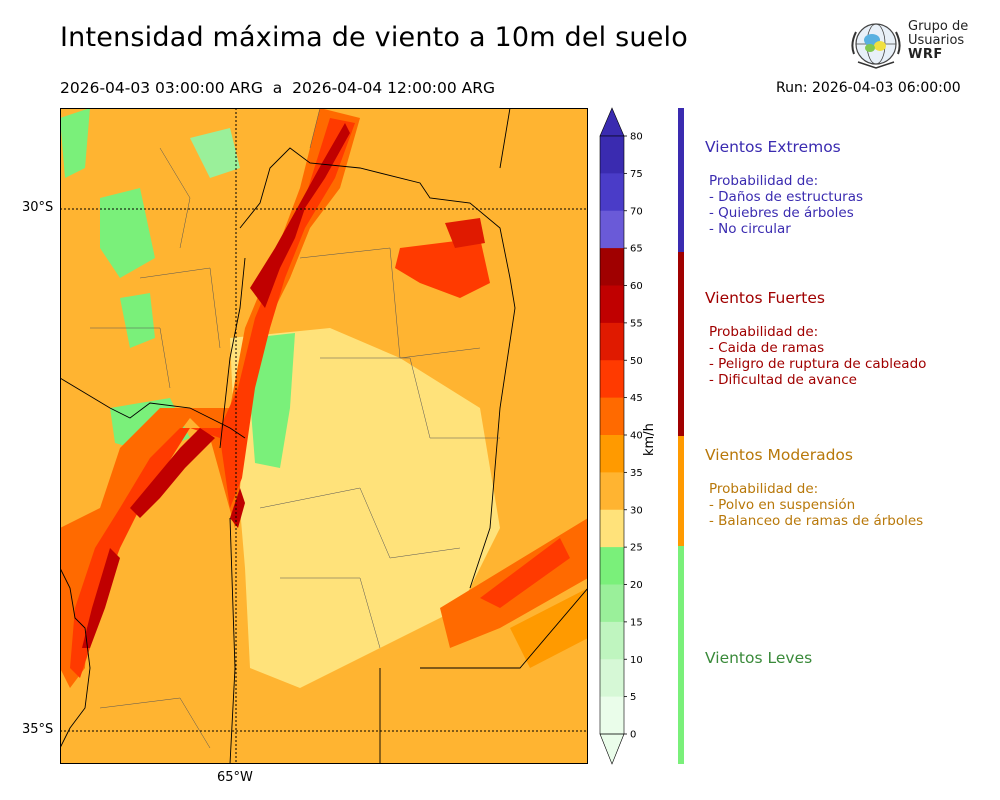 This screenshot has height=800, width=1000. What do you see at coordinates (636, 660) in the screenshot?
I see `colorbar-tick-label: 10` at bounding box center [636, 660].